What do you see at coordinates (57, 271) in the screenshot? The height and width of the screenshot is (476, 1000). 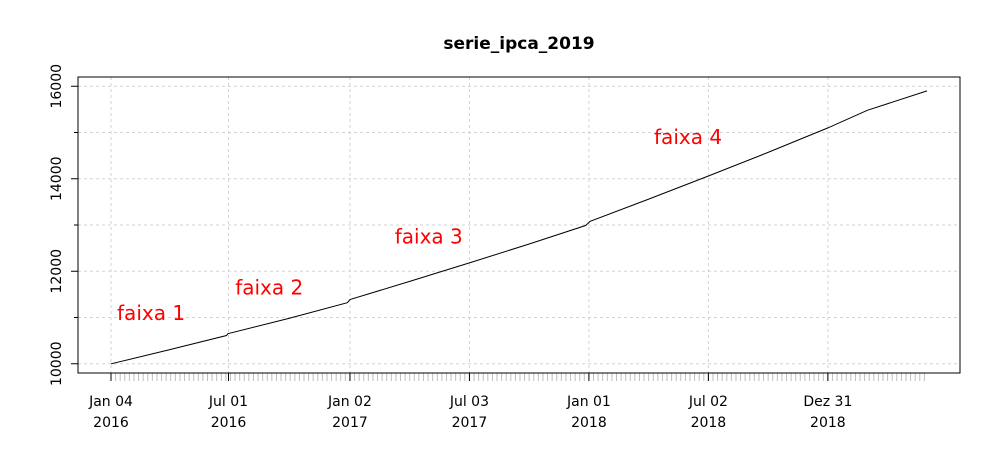 I see `y-tick-label: 12000` at bounding box center [57, 271].